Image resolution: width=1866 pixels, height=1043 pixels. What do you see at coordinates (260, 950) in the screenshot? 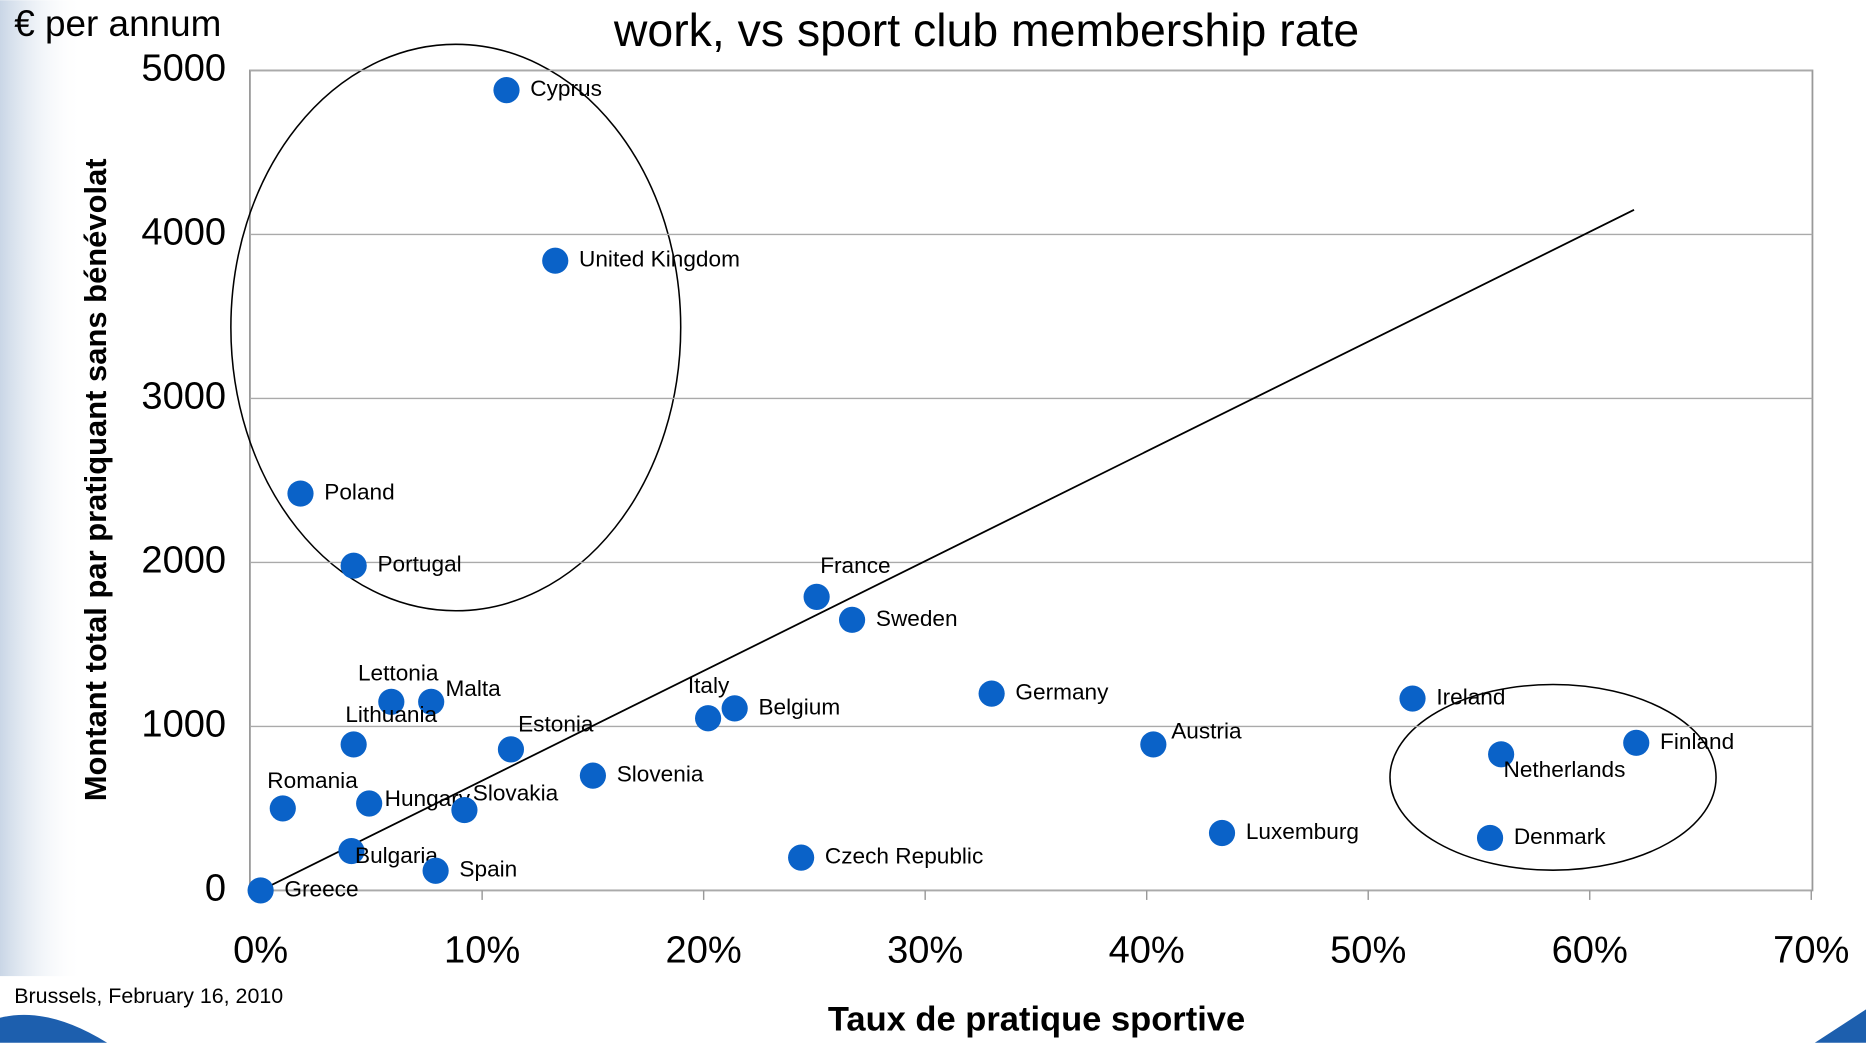
I see `x-tick-label: 0%` at bounding box center [260, 950].